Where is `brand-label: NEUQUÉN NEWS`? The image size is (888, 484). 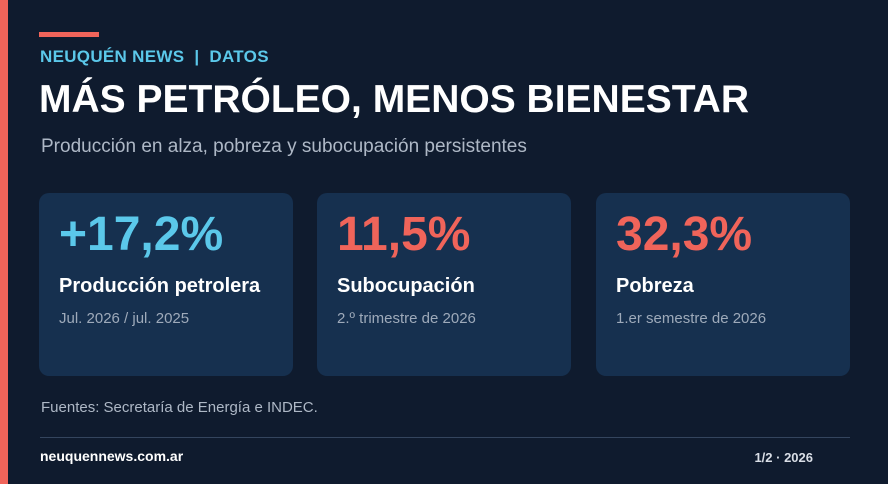
brand-label: NEUQUÉN NEWS is located at coordinates (112, 56).